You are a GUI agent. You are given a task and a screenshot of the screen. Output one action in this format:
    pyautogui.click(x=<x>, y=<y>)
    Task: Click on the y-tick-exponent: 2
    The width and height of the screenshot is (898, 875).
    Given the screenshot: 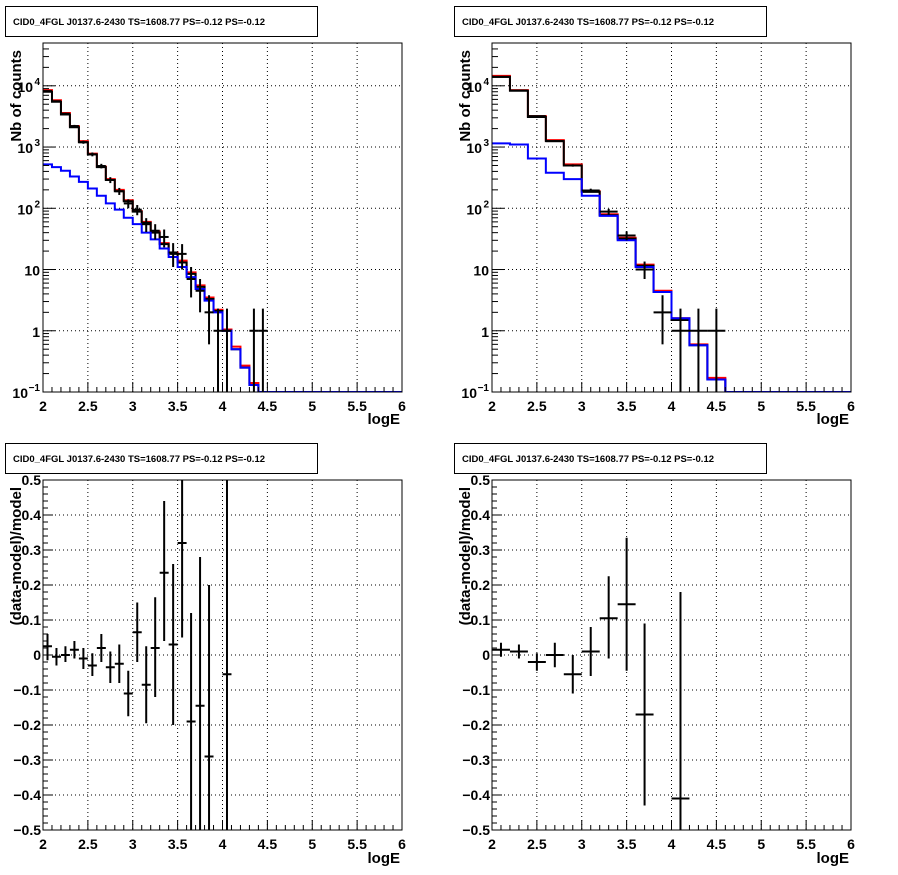 What is the action you would take?
    pyautogui.click(x=37, y=204)
    